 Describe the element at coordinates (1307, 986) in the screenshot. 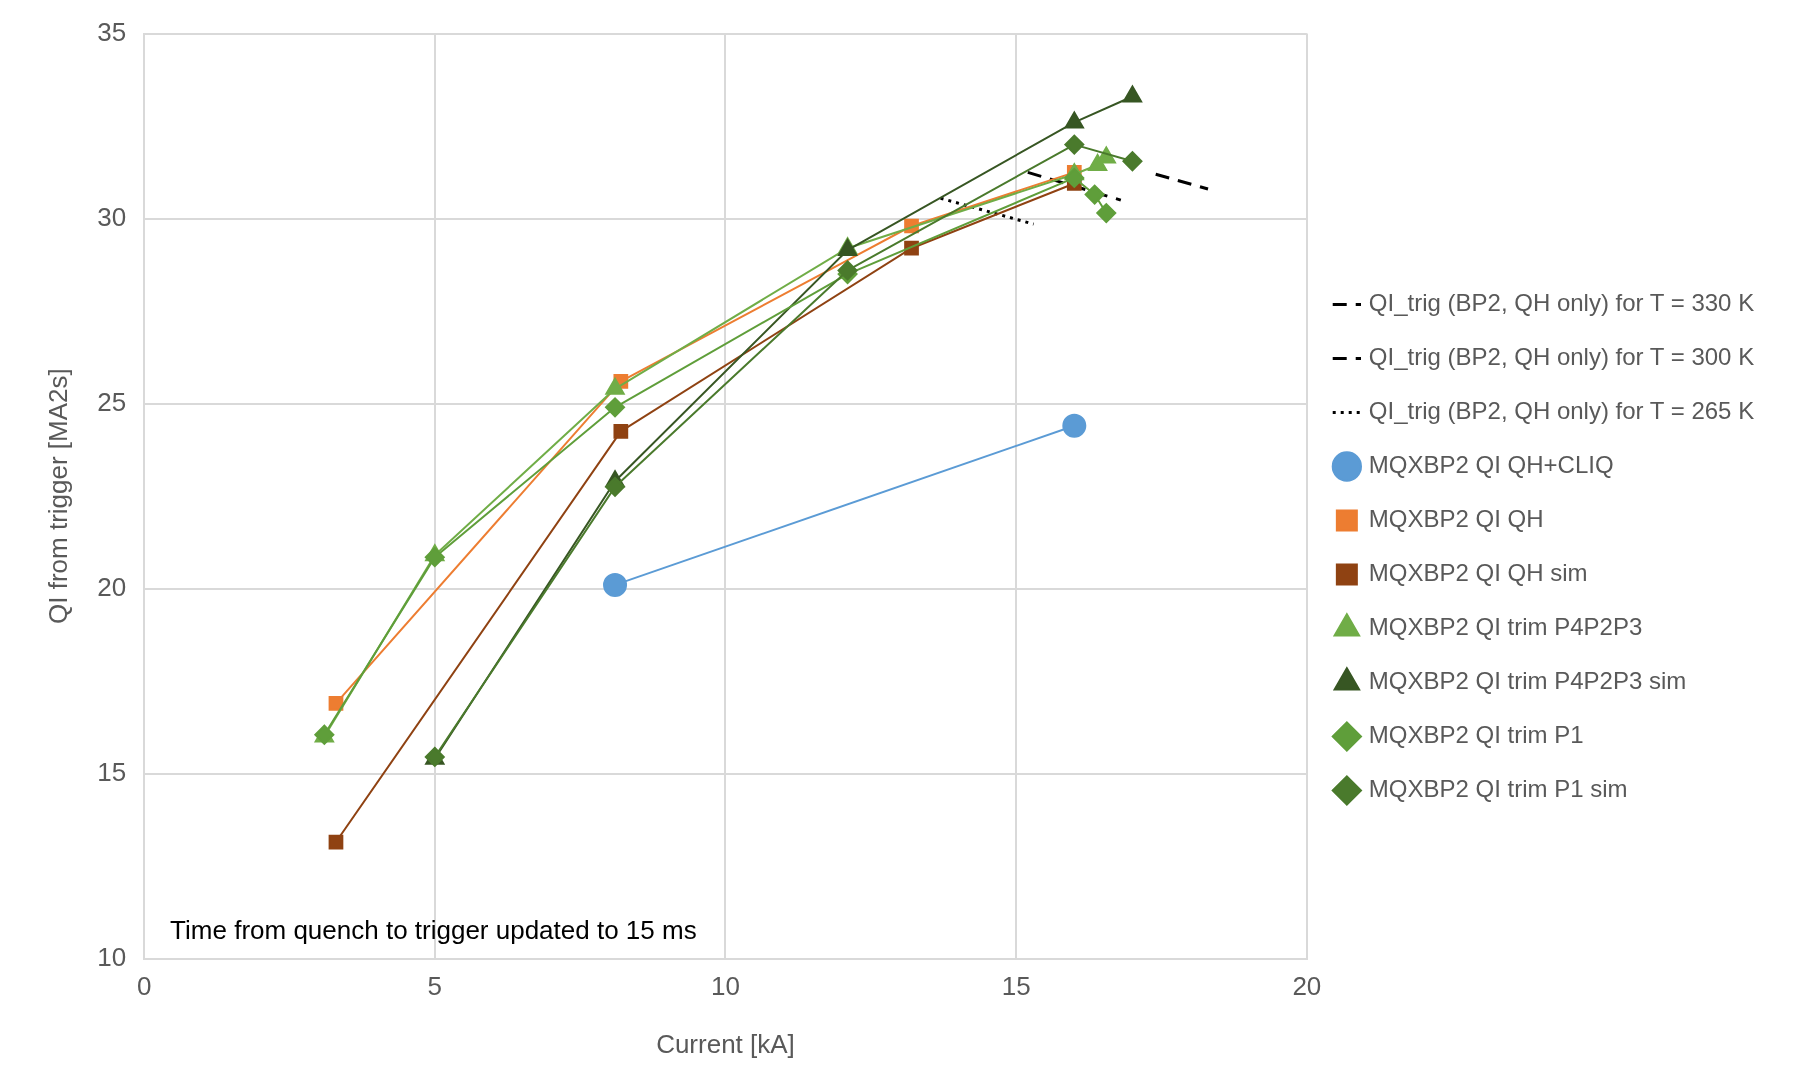

I see `x-tick-label: 20` at that location.